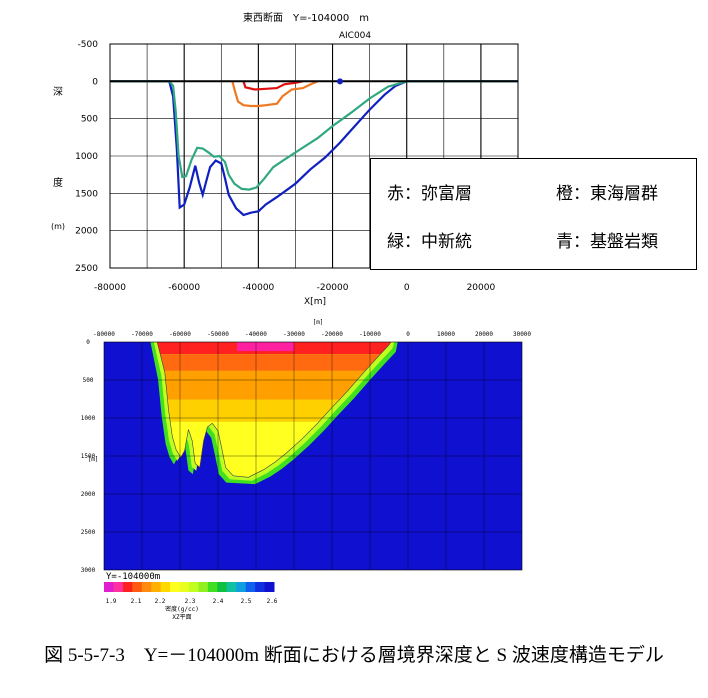 The height and width of the screenshot is (698, 708). I want to click on legend-item-orange: 橙：東海層群, so click(607, 194).